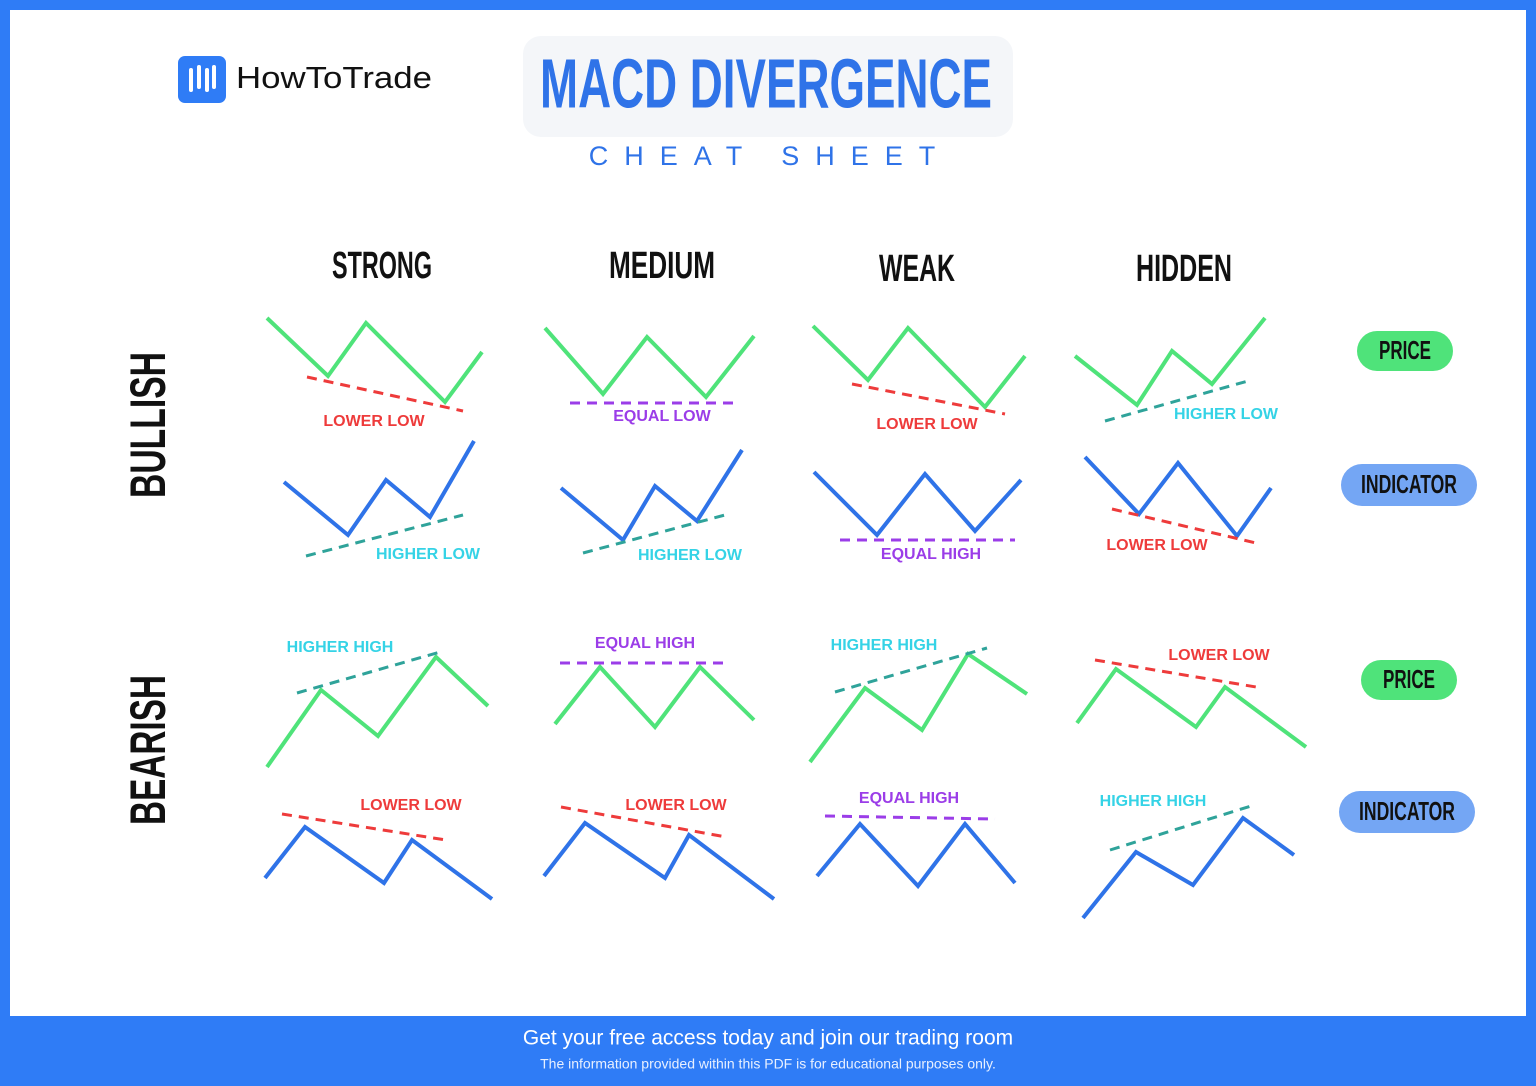 The height and width of the screenshot is (1086, 1536). What do you see at coordinates (382, 266) in the screenshot?
I see `column-heading: STRONG` at bounding box center [382, 266].